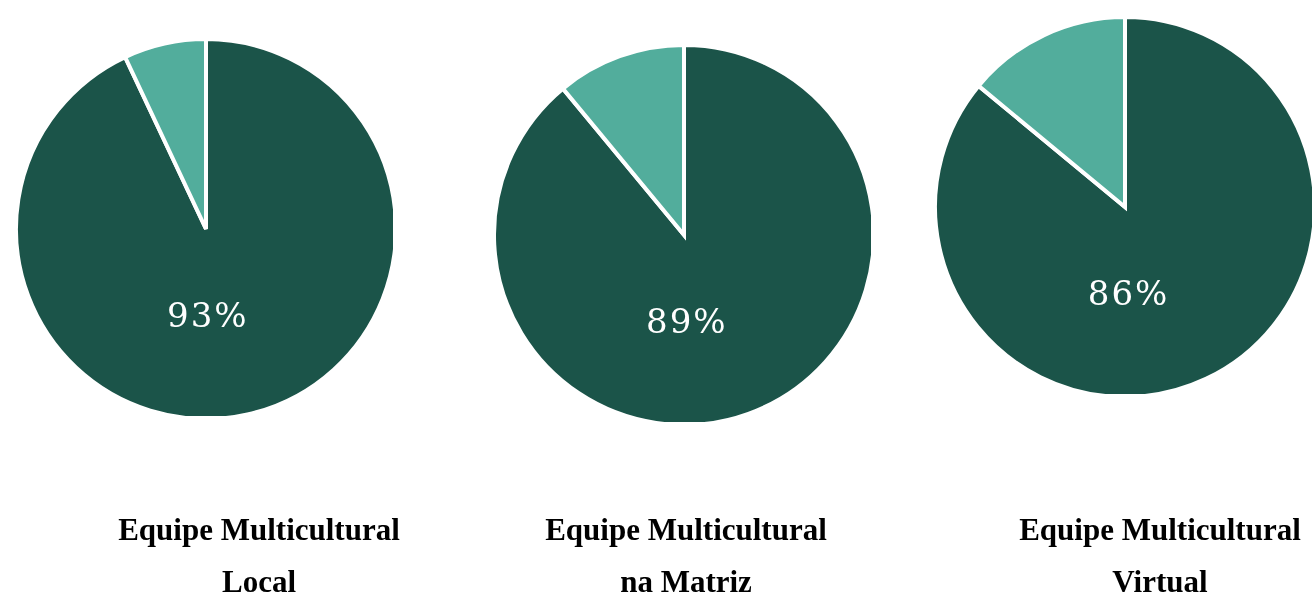  I want to click on data-label: 93%, so click(208, 314).